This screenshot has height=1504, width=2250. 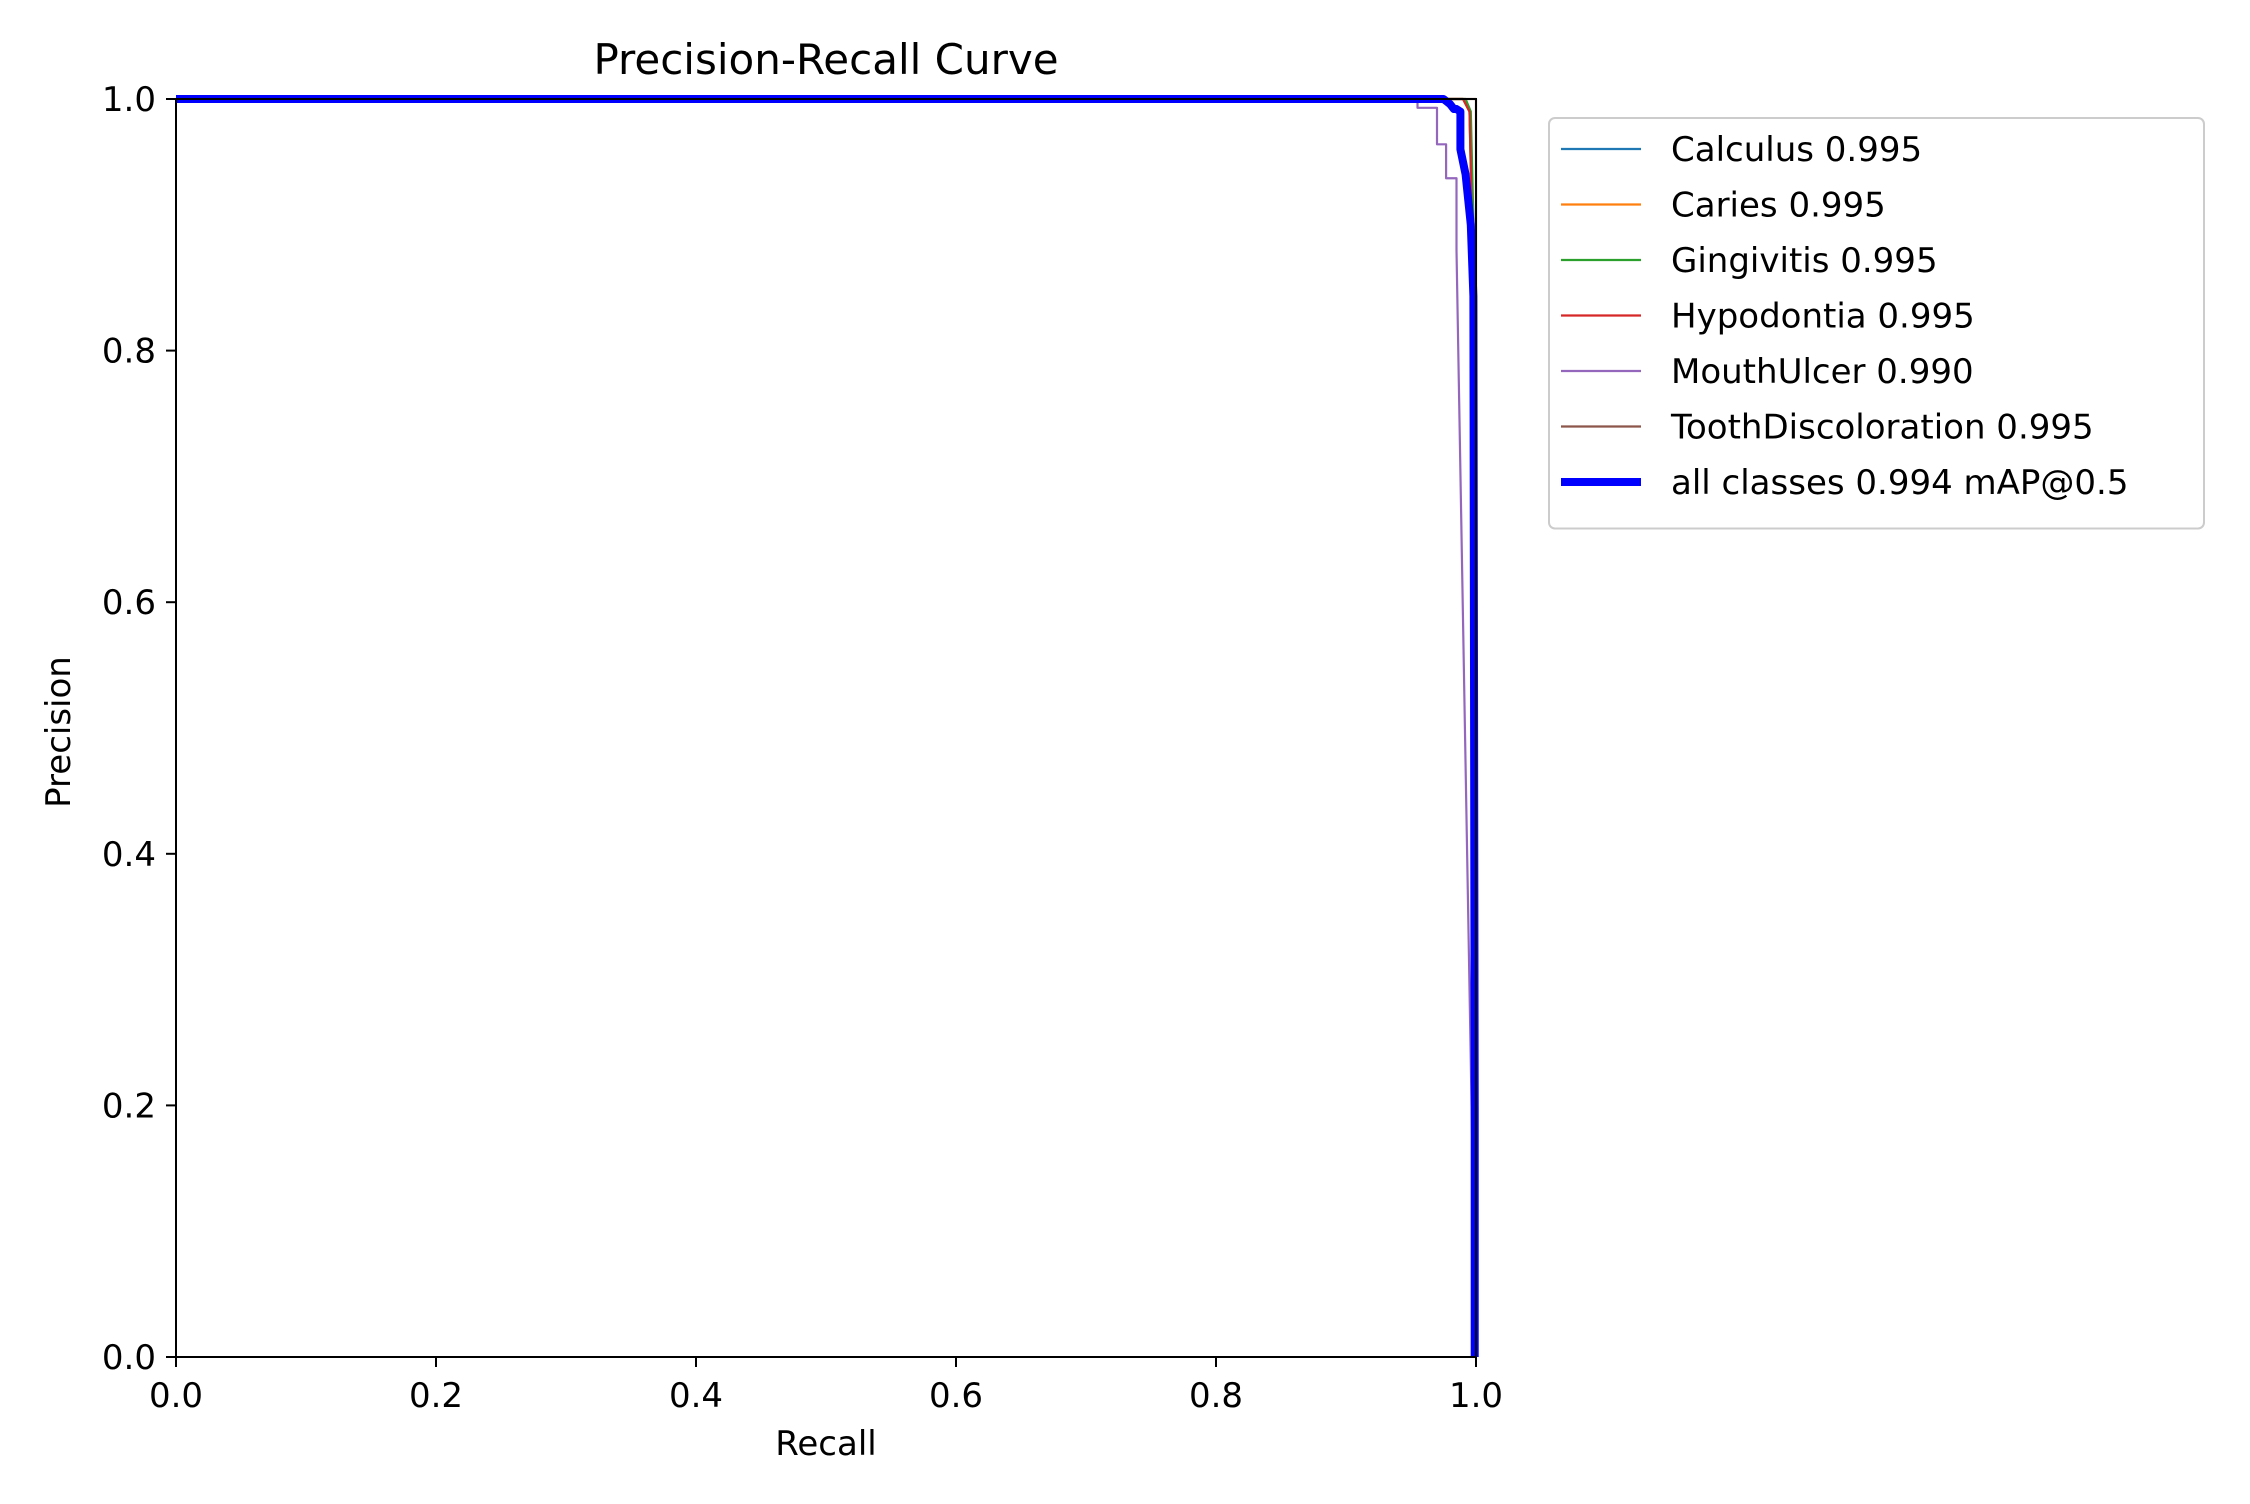 What do you see at coordinates (1216, 1396) in the screenshot?
I see `x-tick-label-4: 0.8` at bounding box center [1216, 1396].